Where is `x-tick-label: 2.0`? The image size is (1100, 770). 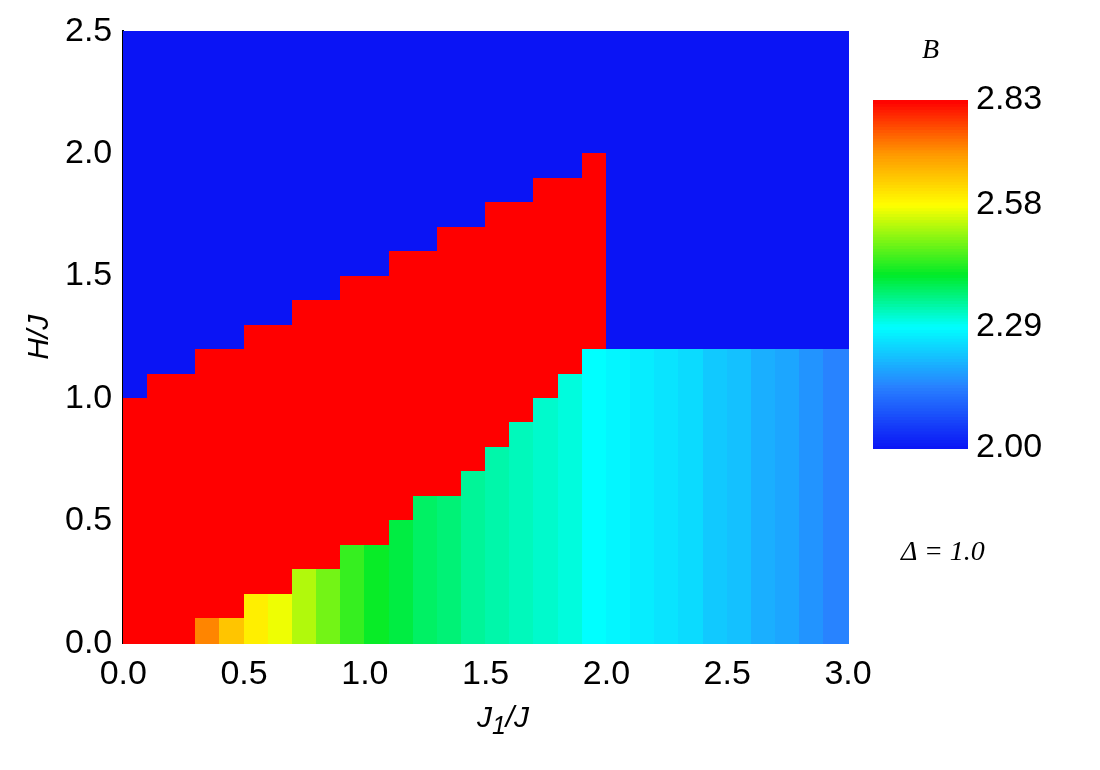 x-tick-label: 2.0 is located at coordinates (606, 671).